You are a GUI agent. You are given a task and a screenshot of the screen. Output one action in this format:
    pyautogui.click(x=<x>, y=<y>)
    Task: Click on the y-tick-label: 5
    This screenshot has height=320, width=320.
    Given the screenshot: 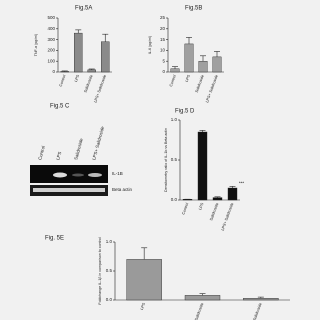 What is the action you would take?
    pyautogui.click(x=163, y=60)
    